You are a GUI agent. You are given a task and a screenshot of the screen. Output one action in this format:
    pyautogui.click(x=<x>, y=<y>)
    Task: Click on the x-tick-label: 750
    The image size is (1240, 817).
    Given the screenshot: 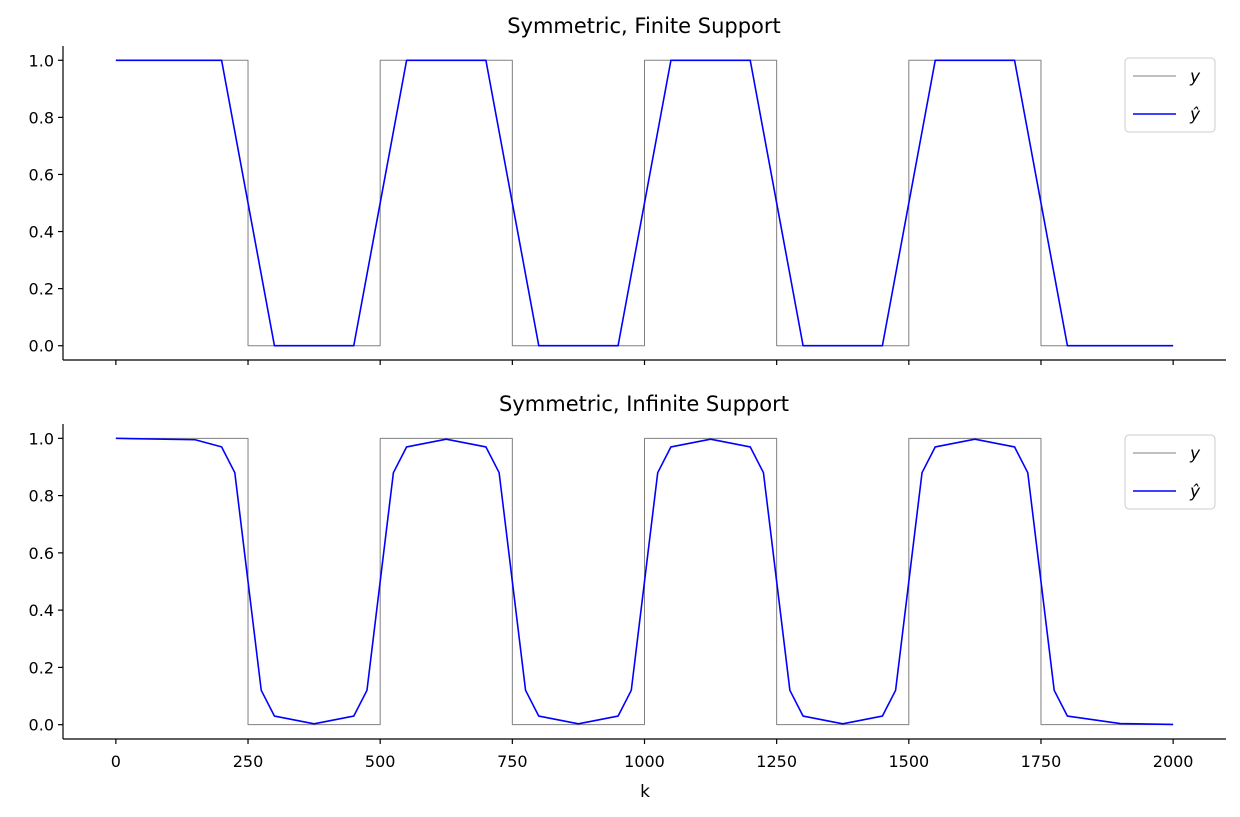 What is the action you would take?
    pyautogui.click(x=512, y=761)
    